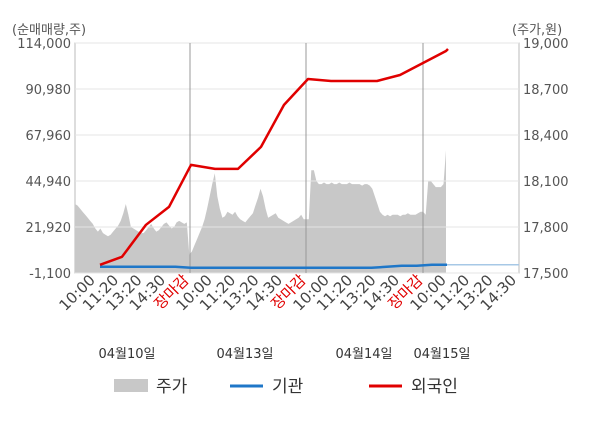 Image resolution: width=600 pixels, height=428 pixels. What do you see at coordinates (44, 159) in the screenshot?
I see `left-axis-ticks: 114,000 90,980 67,960 44,940 21,920 -1,100` at bounding box center [44, 159].